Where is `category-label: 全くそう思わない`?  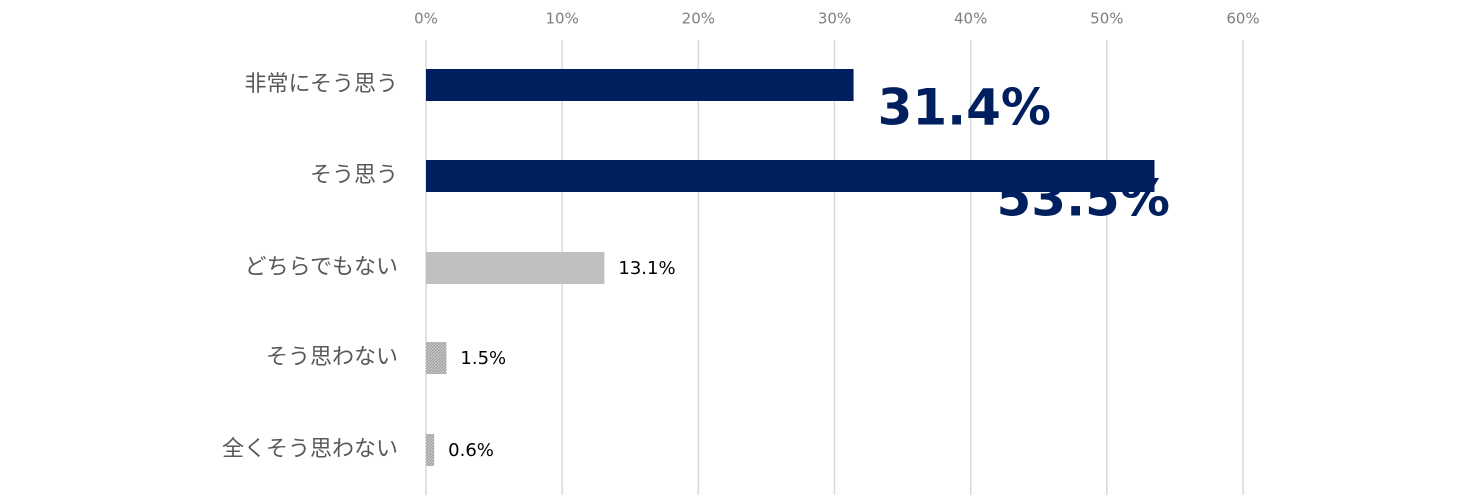 category-label: 全くそう思わない is located at coordinates (310, 449).